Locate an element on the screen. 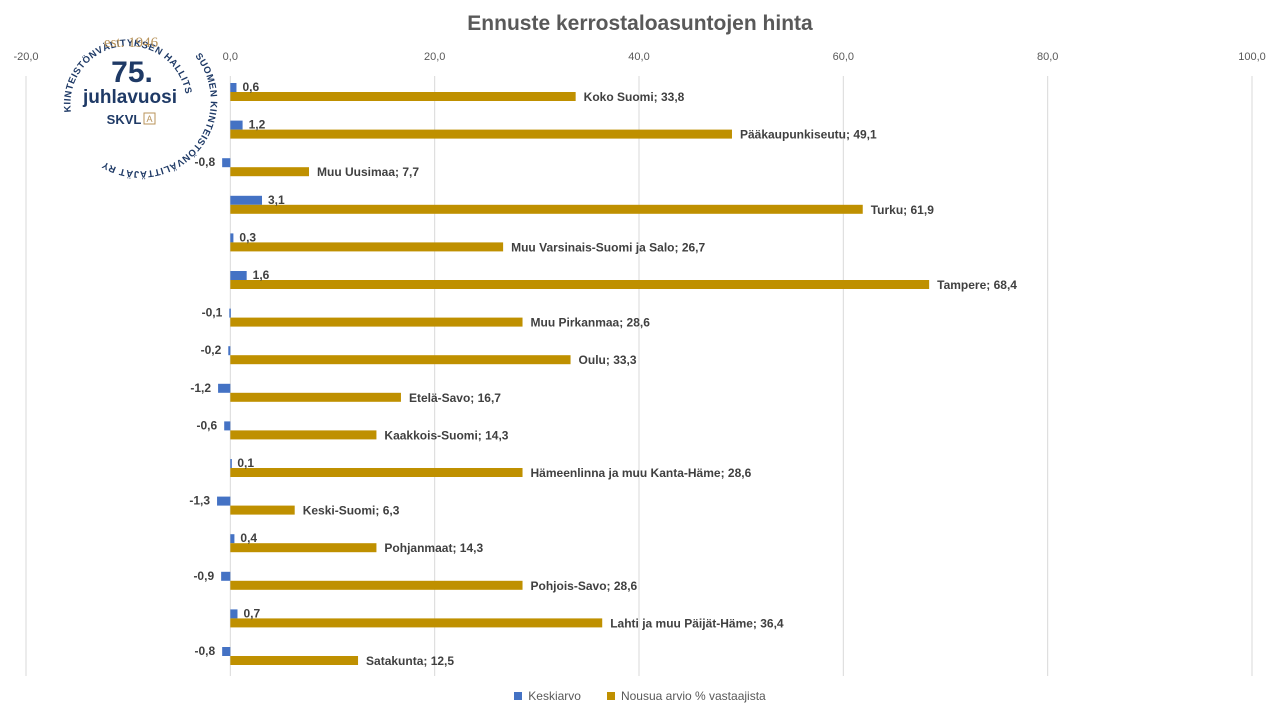 Image resolution: width=1280 pixels, height=720 pixels. legend-item-nousua: Nousua arvio % vastaajista is located at coordinates (686, 696).